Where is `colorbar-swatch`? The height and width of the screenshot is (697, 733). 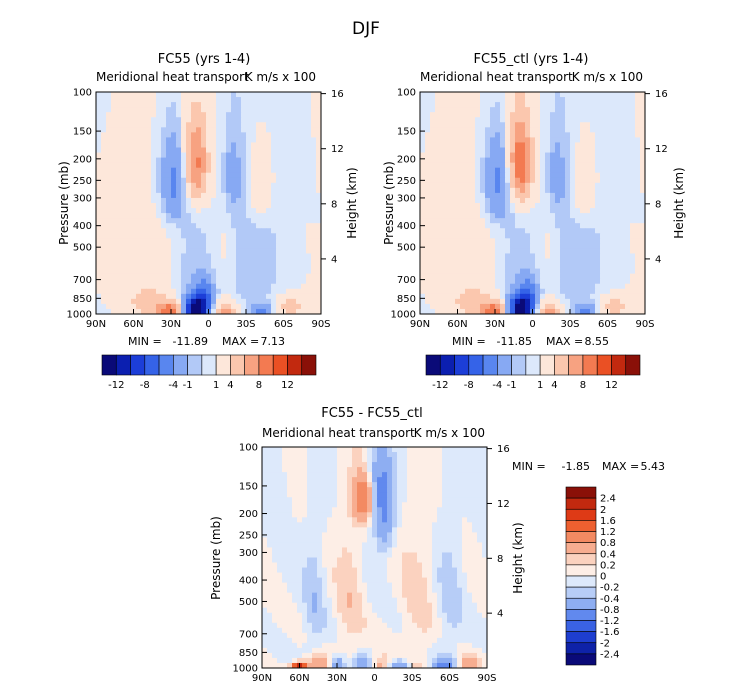
colorbar-swatch is located at coordinates (433, 365).